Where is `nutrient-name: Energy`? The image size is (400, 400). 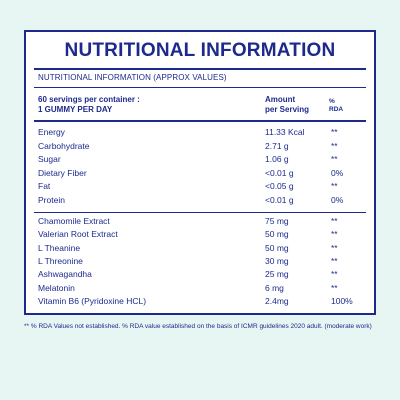
nutrient-name: Energy is located at coordinates (51, 132).